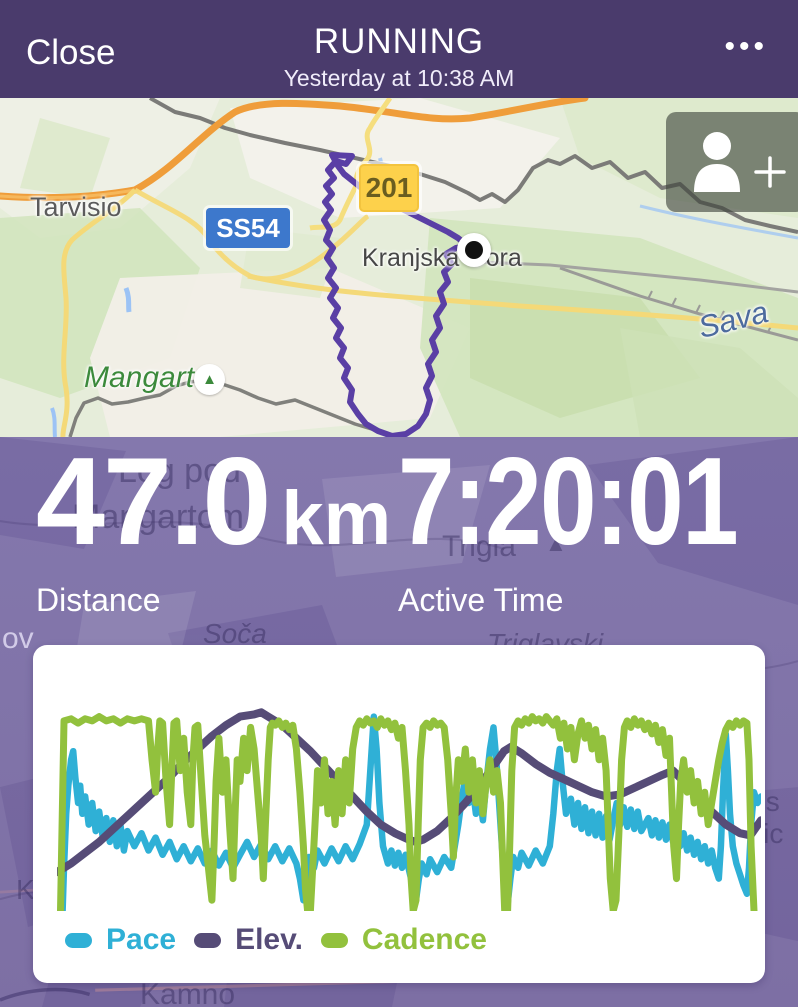 Image resolution: width=798 pixels, height=1007 pixels. Describe the element at coordinates (399, 41) in the screenshot. I see `page-title: RUNNING` at that location.